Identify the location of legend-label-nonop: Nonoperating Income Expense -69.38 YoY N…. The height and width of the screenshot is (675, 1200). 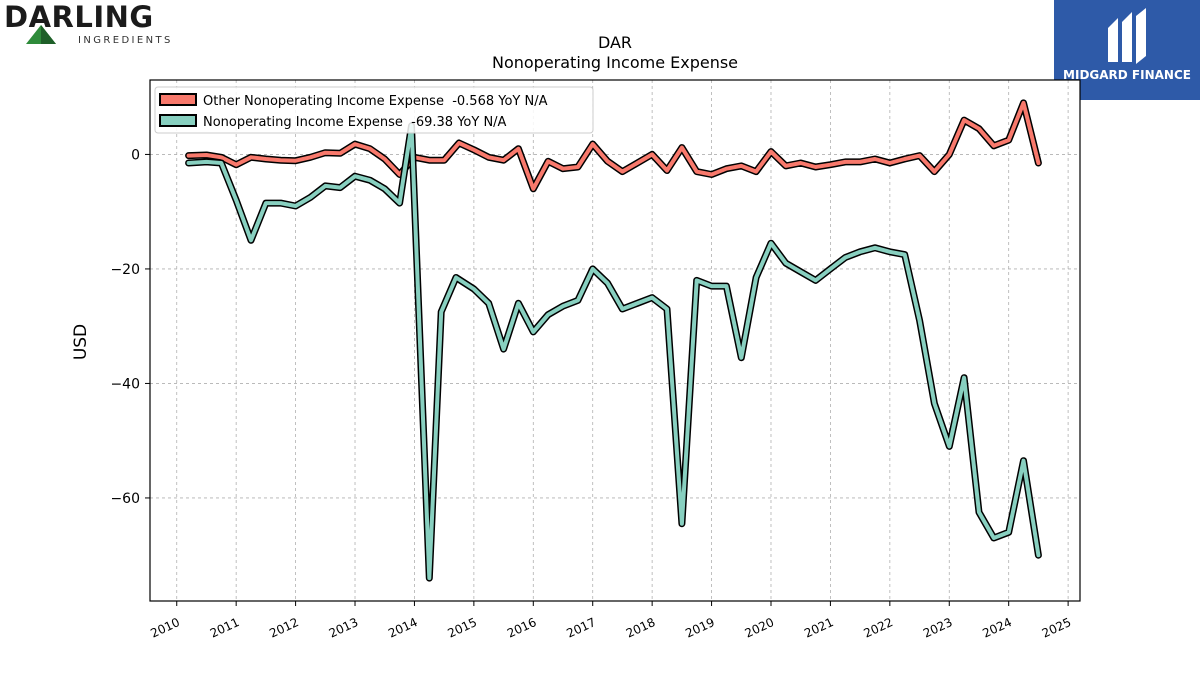
(355, 122).